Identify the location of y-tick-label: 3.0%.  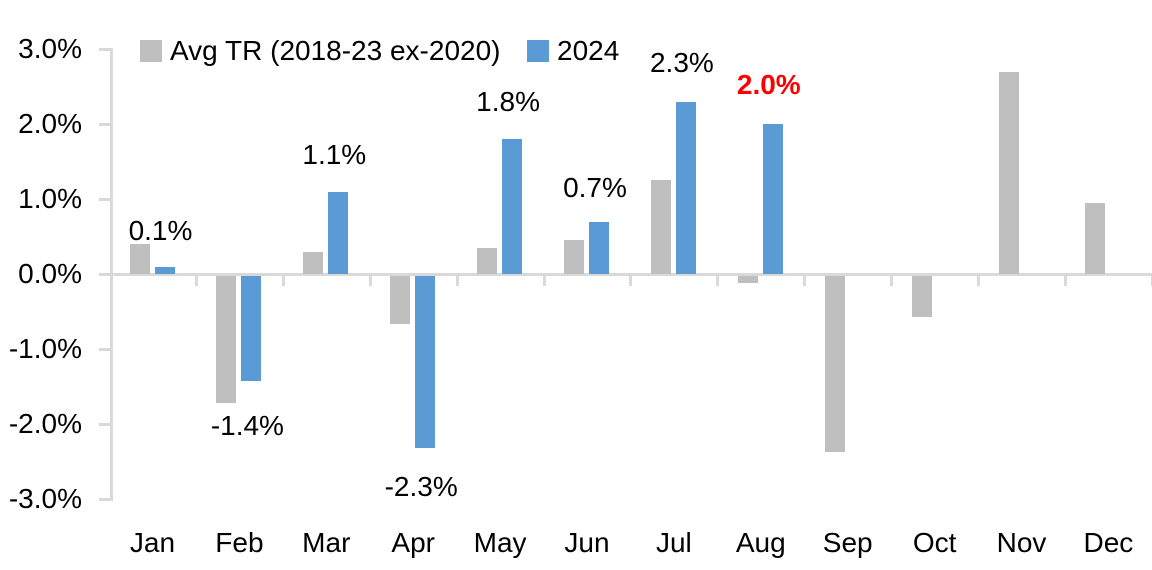
(50, 48).